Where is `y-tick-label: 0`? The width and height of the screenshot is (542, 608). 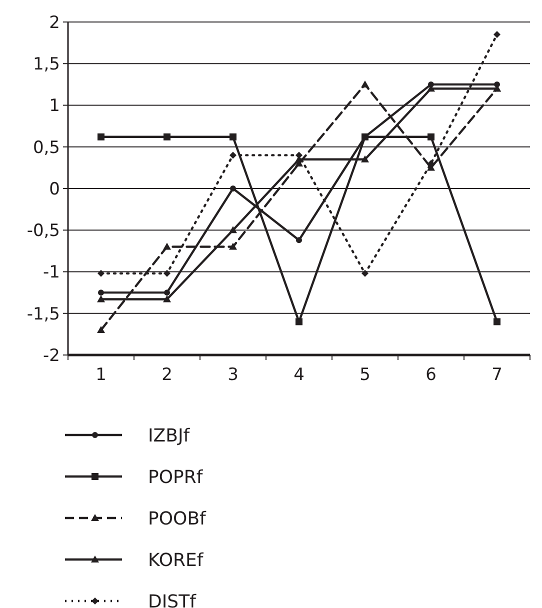 y-tick-label: 0 is located at coordinates (54, 189).